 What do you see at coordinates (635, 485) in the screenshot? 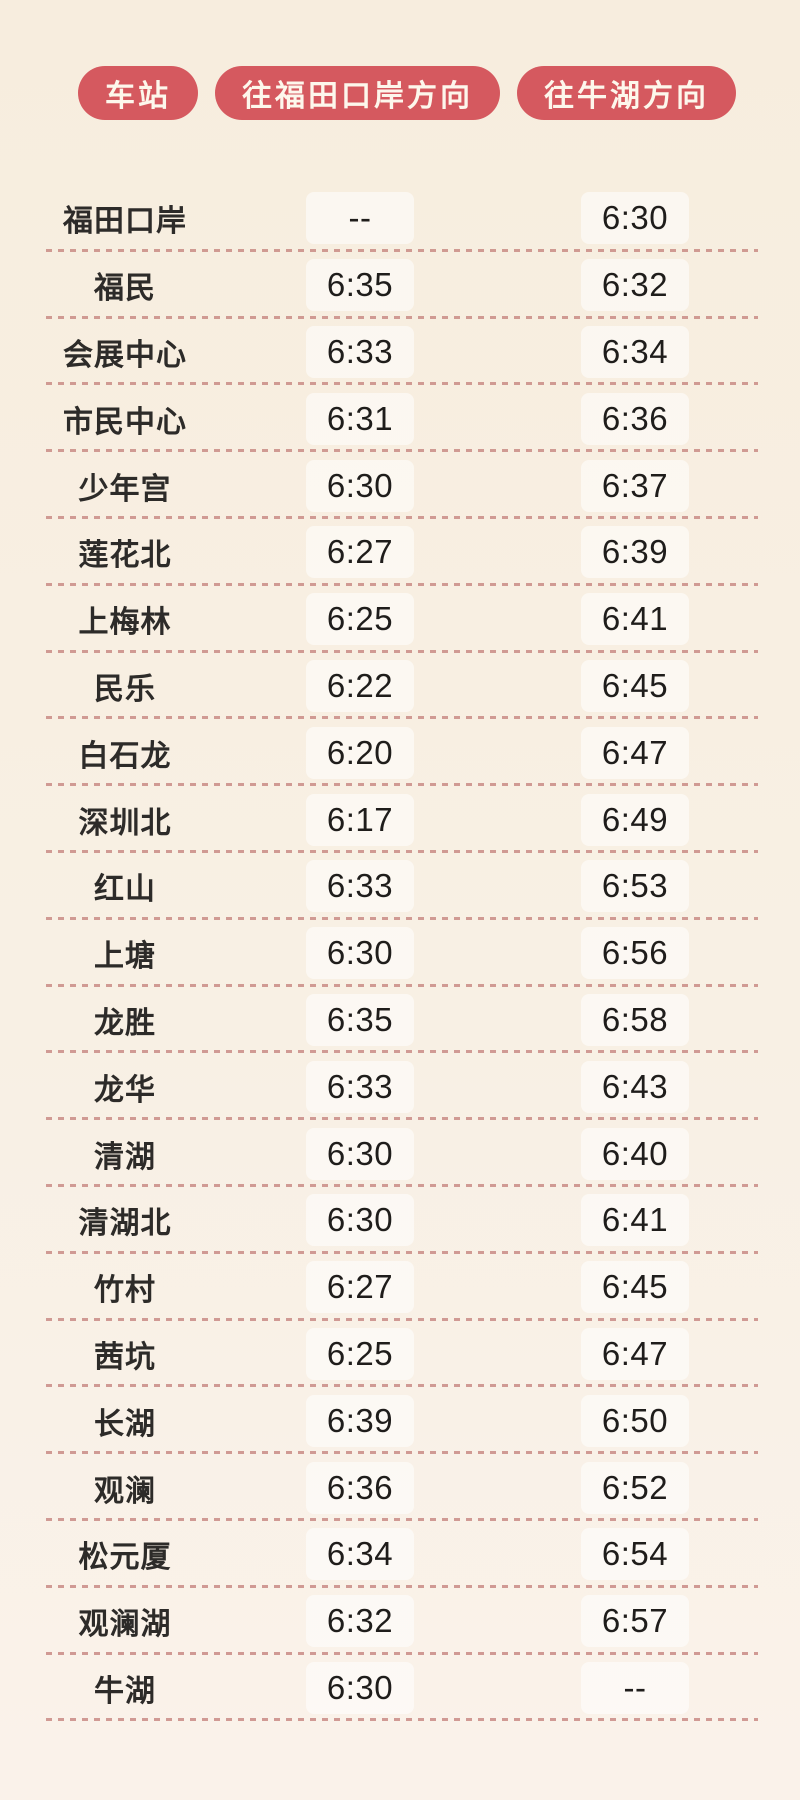
I see `time-cell-to-niuhu: 6:37` at bounding box center [635, 485].